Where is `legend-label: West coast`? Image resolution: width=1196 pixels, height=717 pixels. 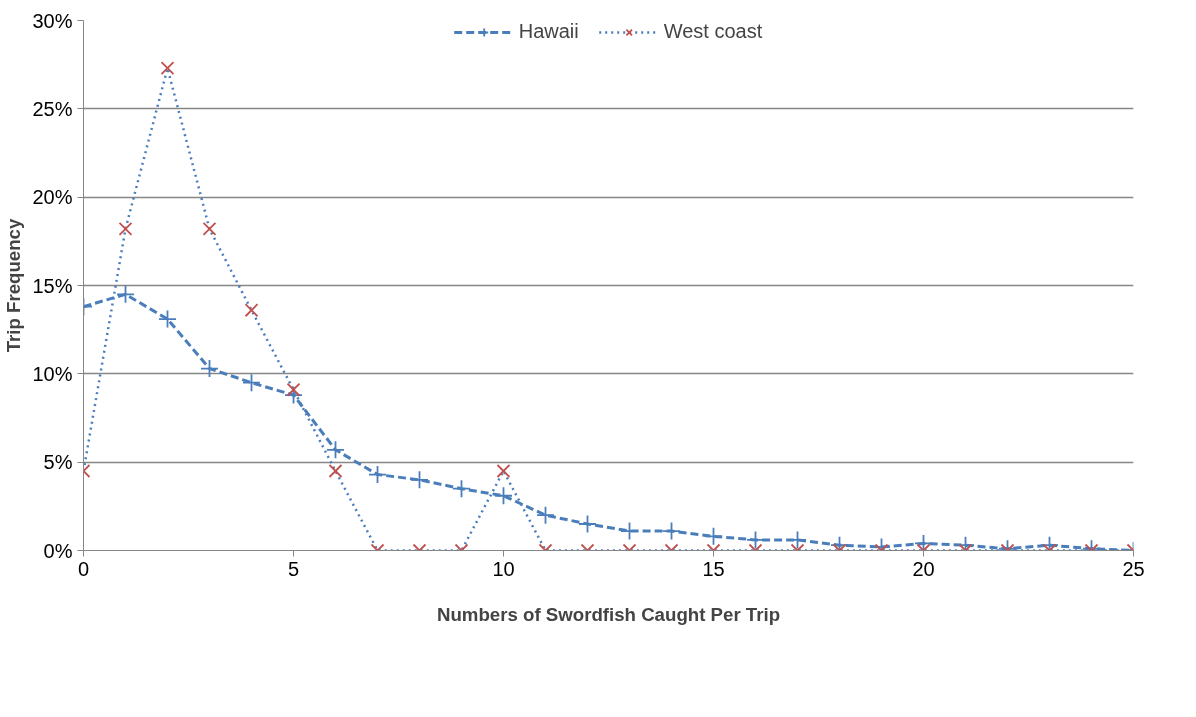
legend-label: West coast is located at coordinates (713, 31).